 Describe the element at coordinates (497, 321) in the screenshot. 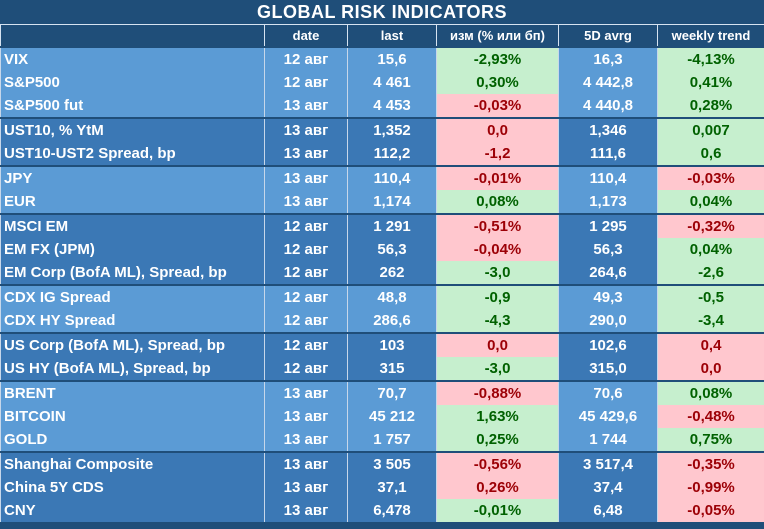

I see `change-cell: -4,3` at that location.